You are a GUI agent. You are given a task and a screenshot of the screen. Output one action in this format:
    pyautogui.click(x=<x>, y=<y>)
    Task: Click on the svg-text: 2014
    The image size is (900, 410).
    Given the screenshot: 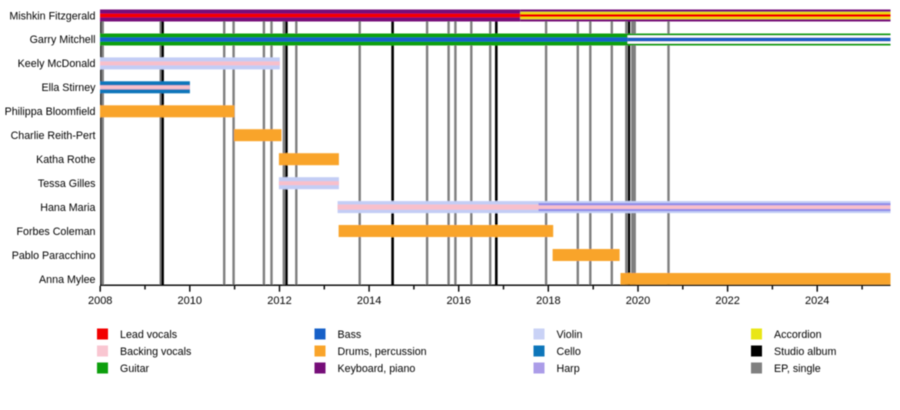 What is the action you would take?
    pyautogui.click(x=369, y=301)
    